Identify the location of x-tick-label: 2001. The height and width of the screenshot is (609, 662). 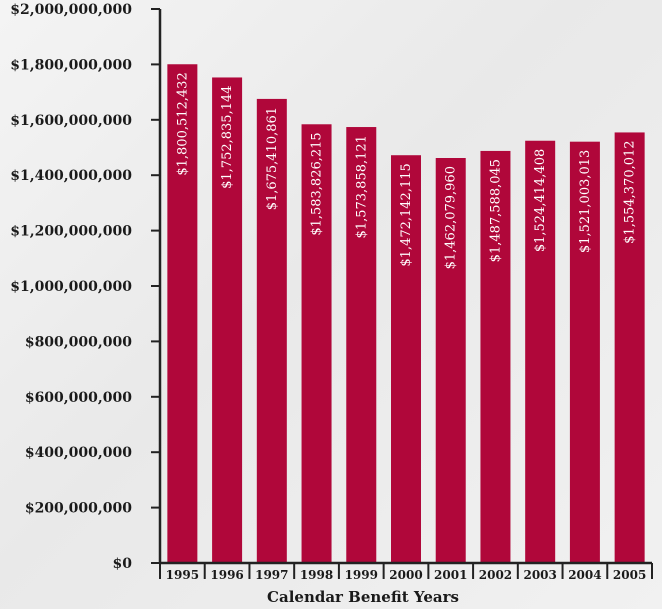
(450, 575).